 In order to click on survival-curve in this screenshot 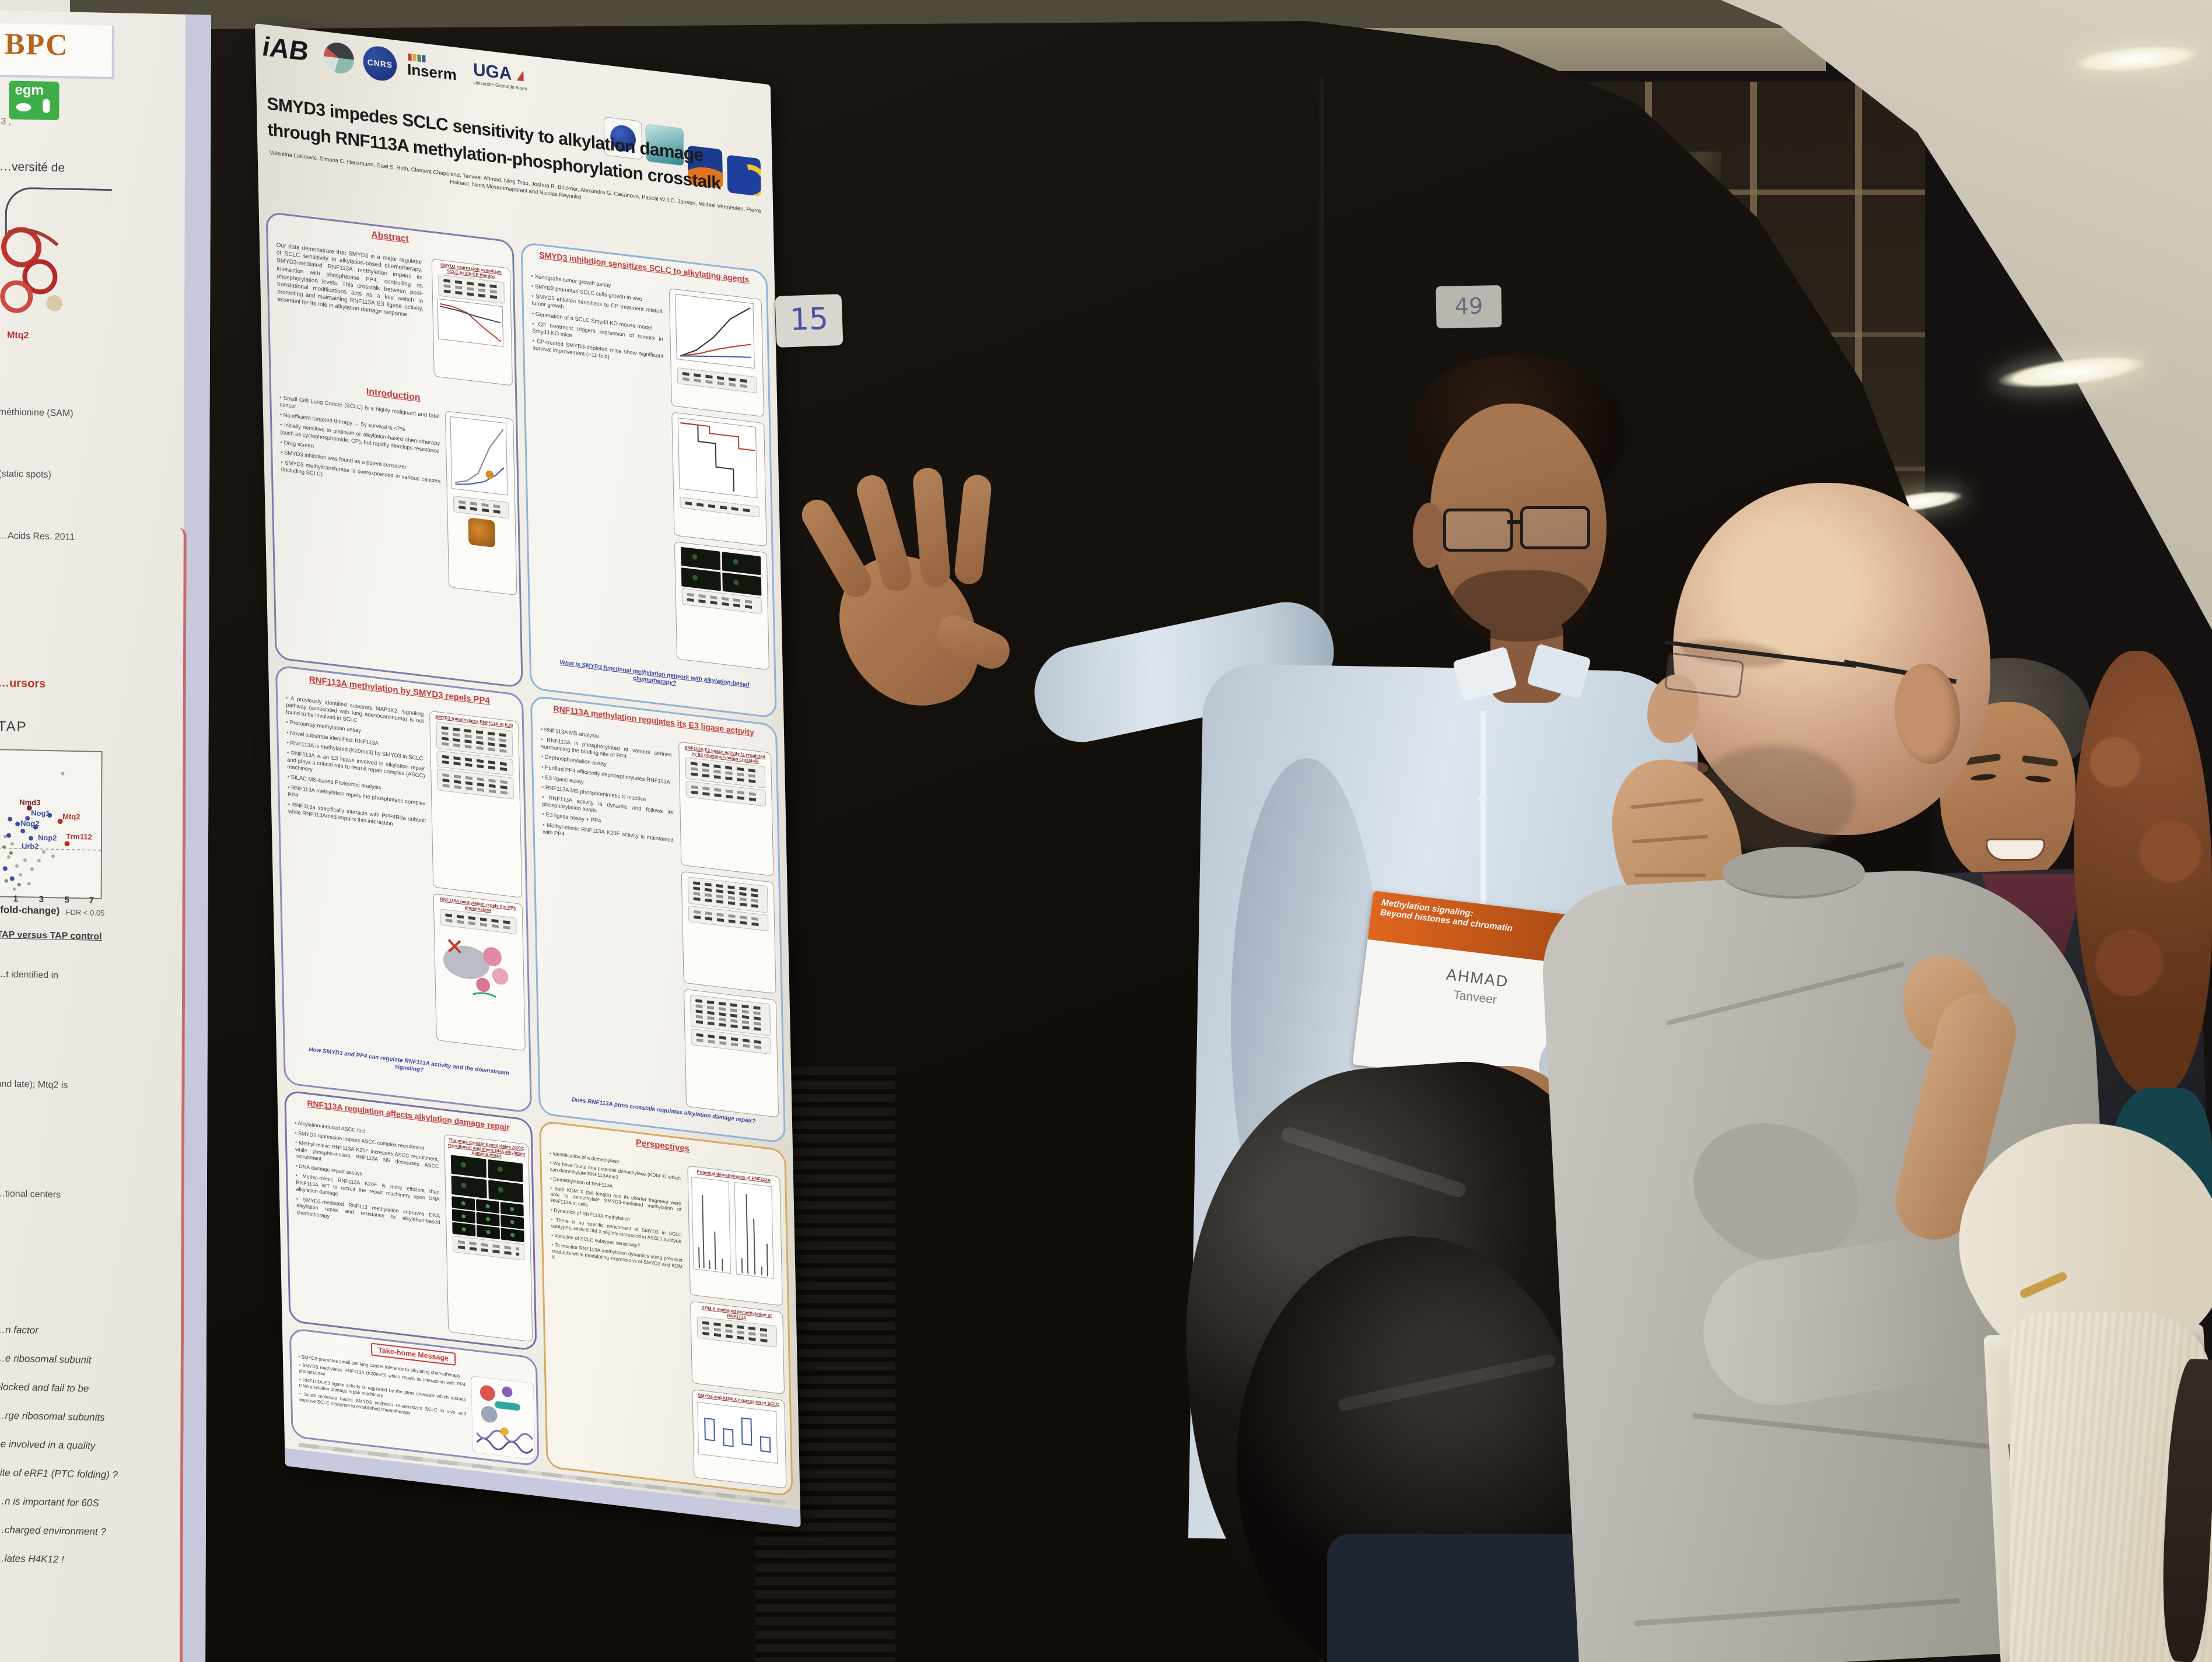, I will do `click(470, 323)`.